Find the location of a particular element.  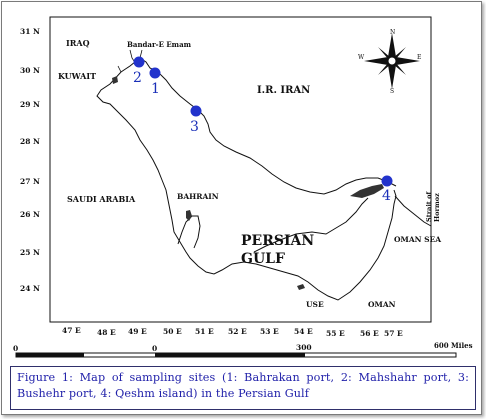

label-gulf: GULF is located at coordinates (263, 259).